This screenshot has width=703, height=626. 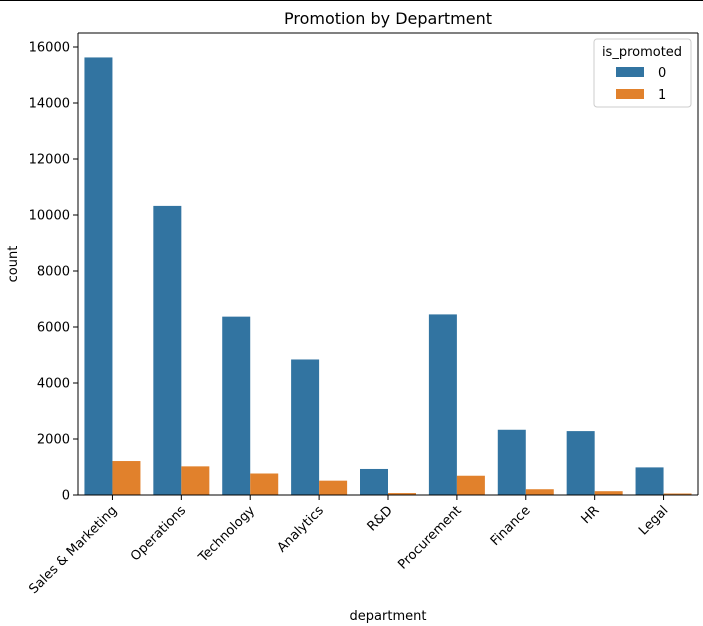 I want to click on y-tick-label: 4000, so click(x=53, y=384).